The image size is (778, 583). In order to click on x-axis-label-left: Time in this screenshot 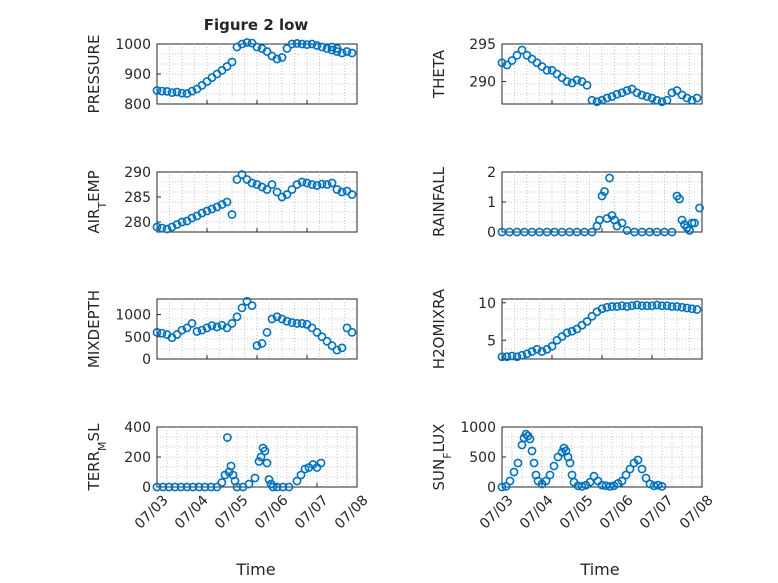, I will do `click(255, 569)`.